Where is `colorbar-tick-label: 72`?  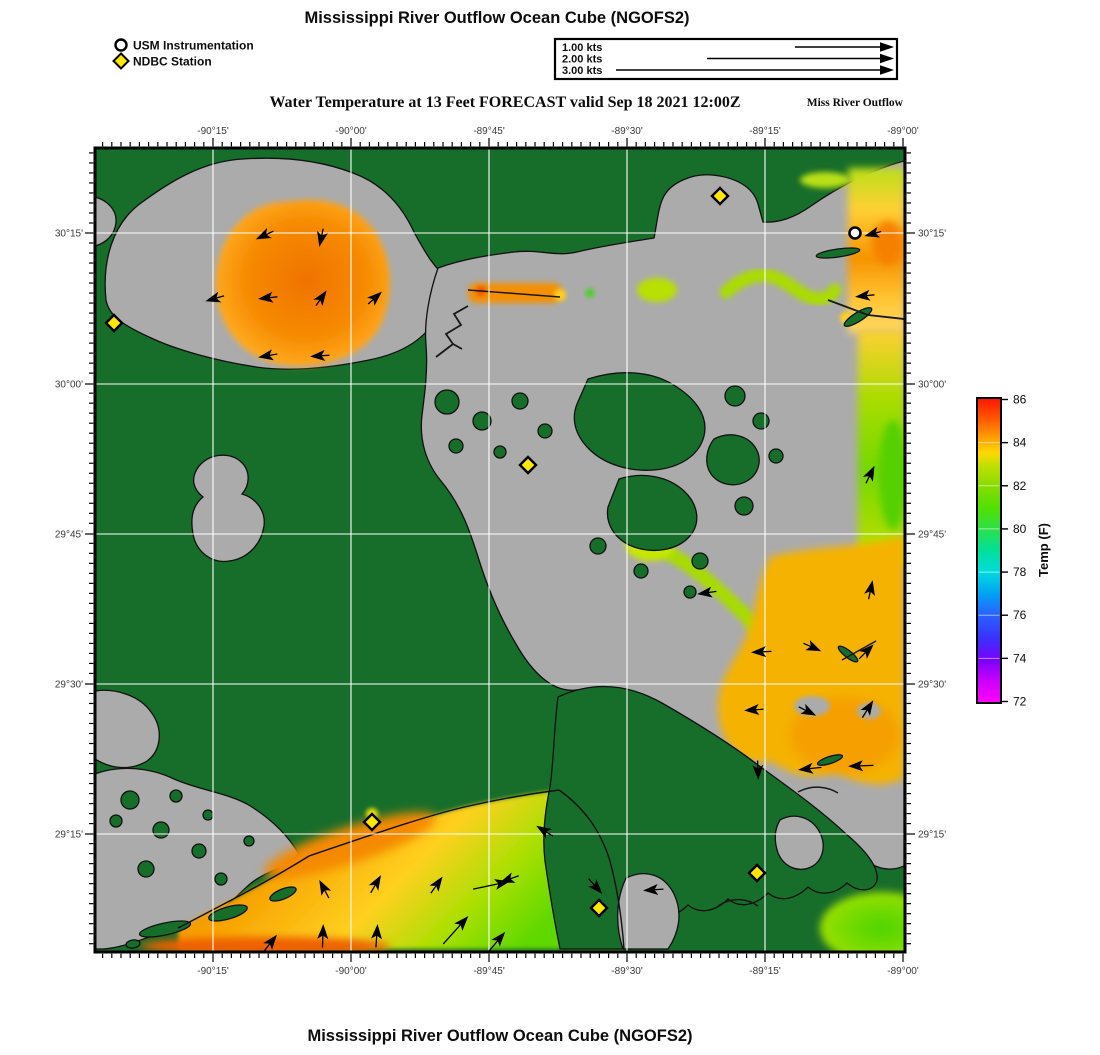 colorbar-tick-label: 72 is located at coordinates (1020, 702).